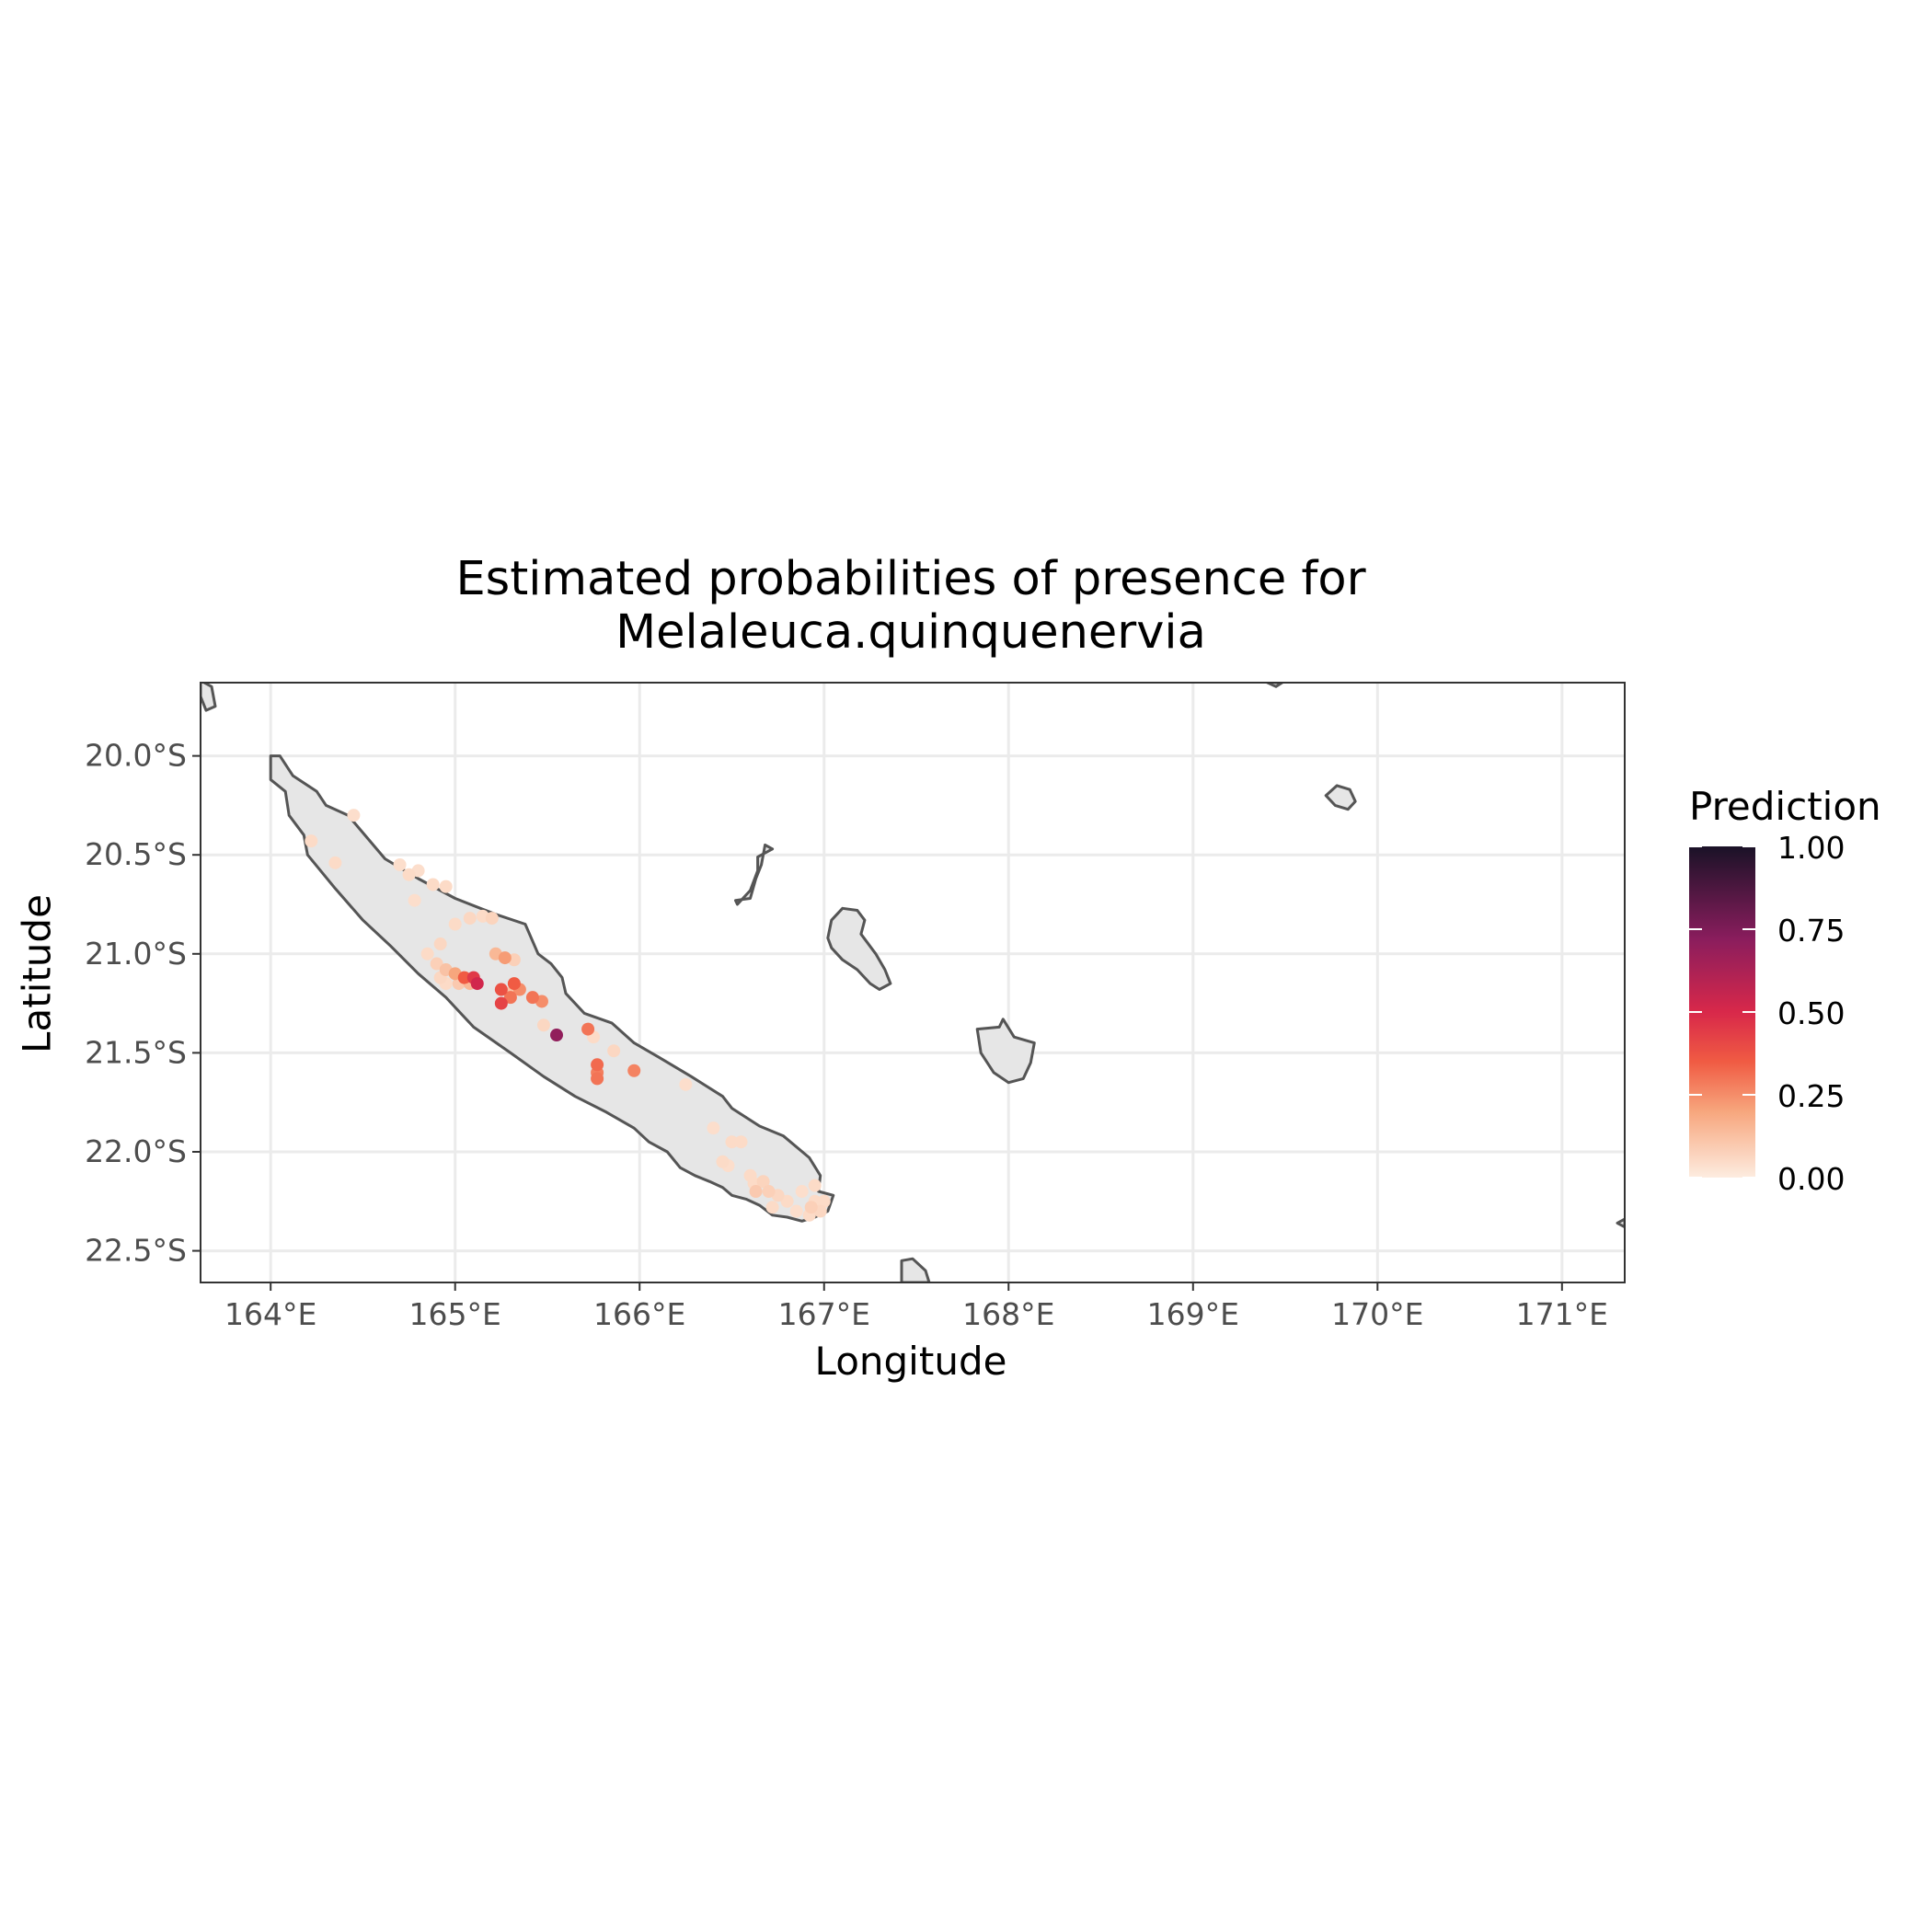 Image resolution: width=1932 pixels, height=1932 pixels. Describe the element at coordinates (143, 1003) in the screenshot. I see `y-axis-ticks: 20.0°S 20.5°S 21.0°S 21.5°S 22.0°S 22.5°S` at that location.